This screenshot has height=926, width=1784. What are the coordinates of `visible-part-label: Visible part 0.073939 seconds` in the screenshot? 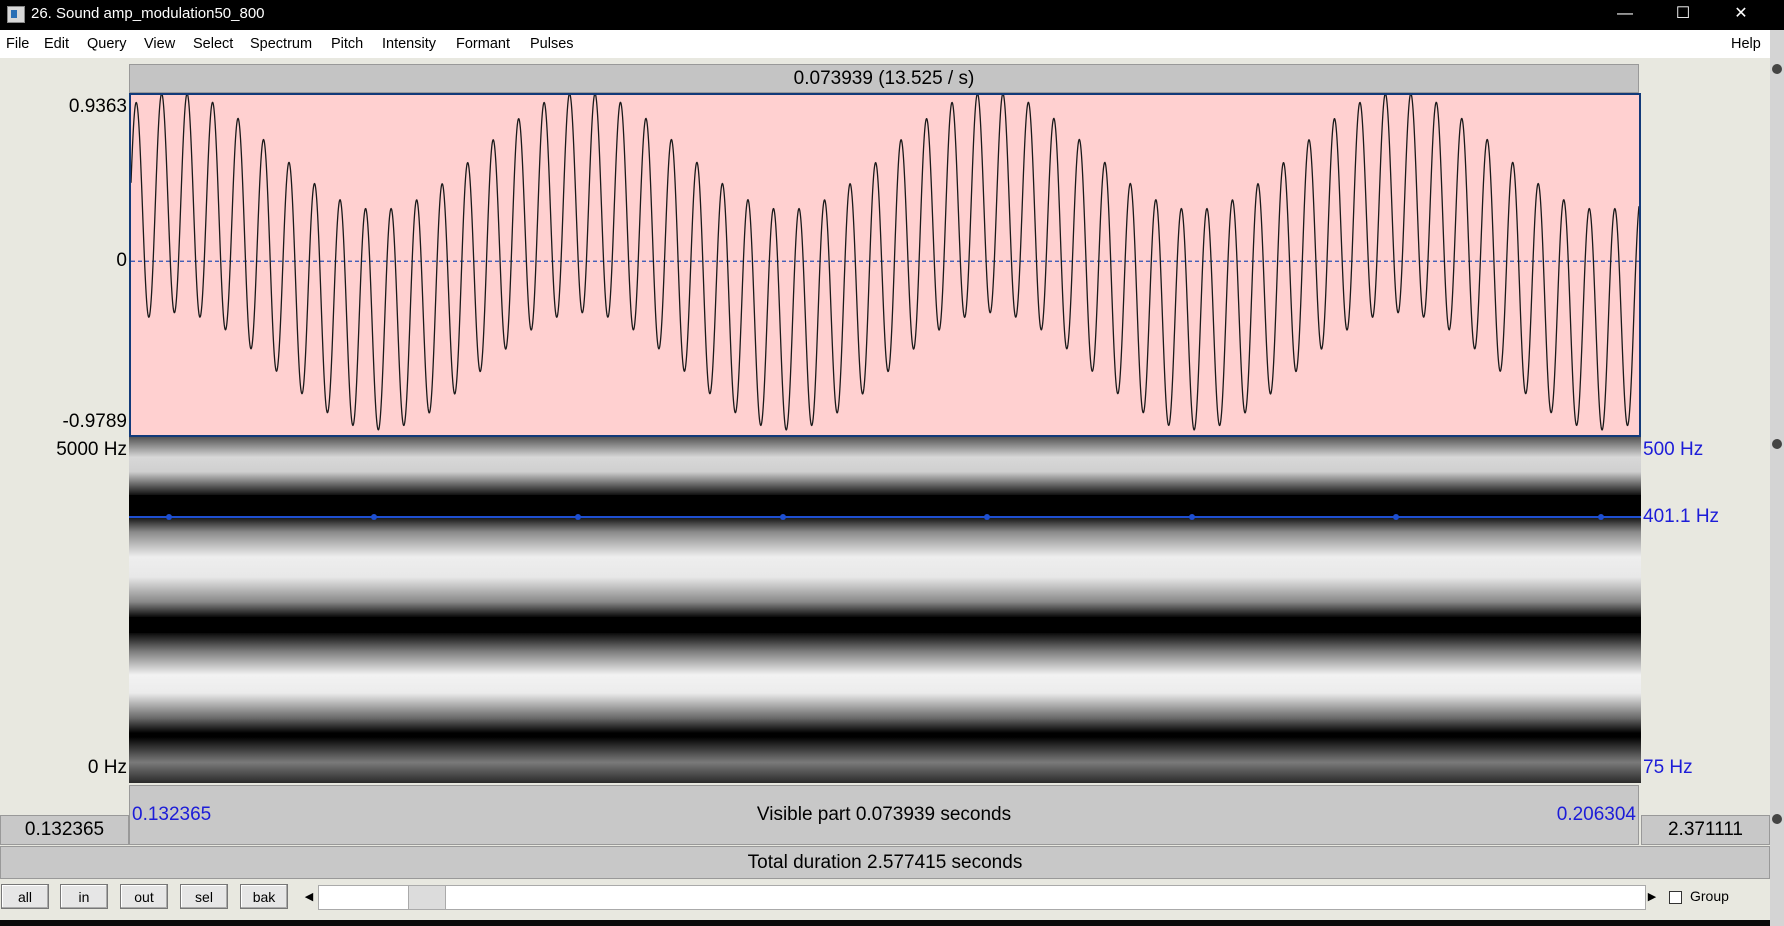 It's located at (884, 814).